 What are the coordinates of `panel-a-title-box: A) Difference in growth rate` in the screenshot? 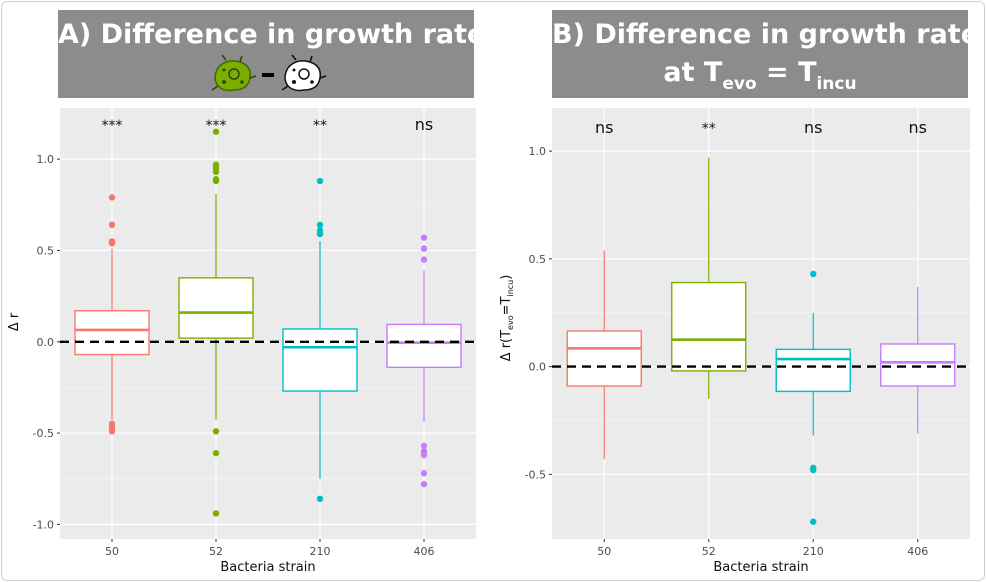 It's located at (272, 54).